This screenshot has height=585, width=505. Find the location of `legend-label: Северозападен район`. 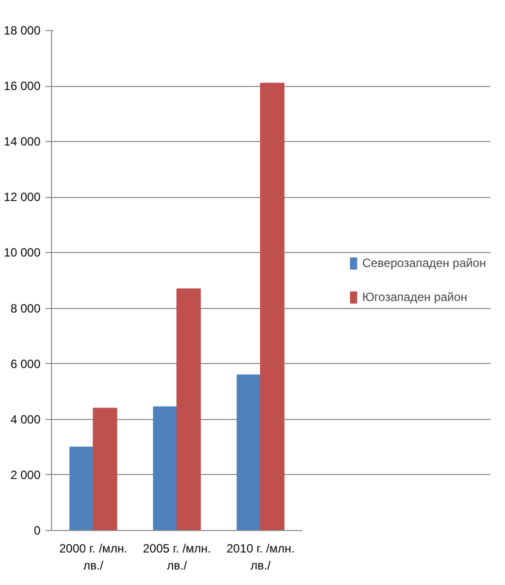

legend-label: Северозападен район is located at coordinates (424, 263).